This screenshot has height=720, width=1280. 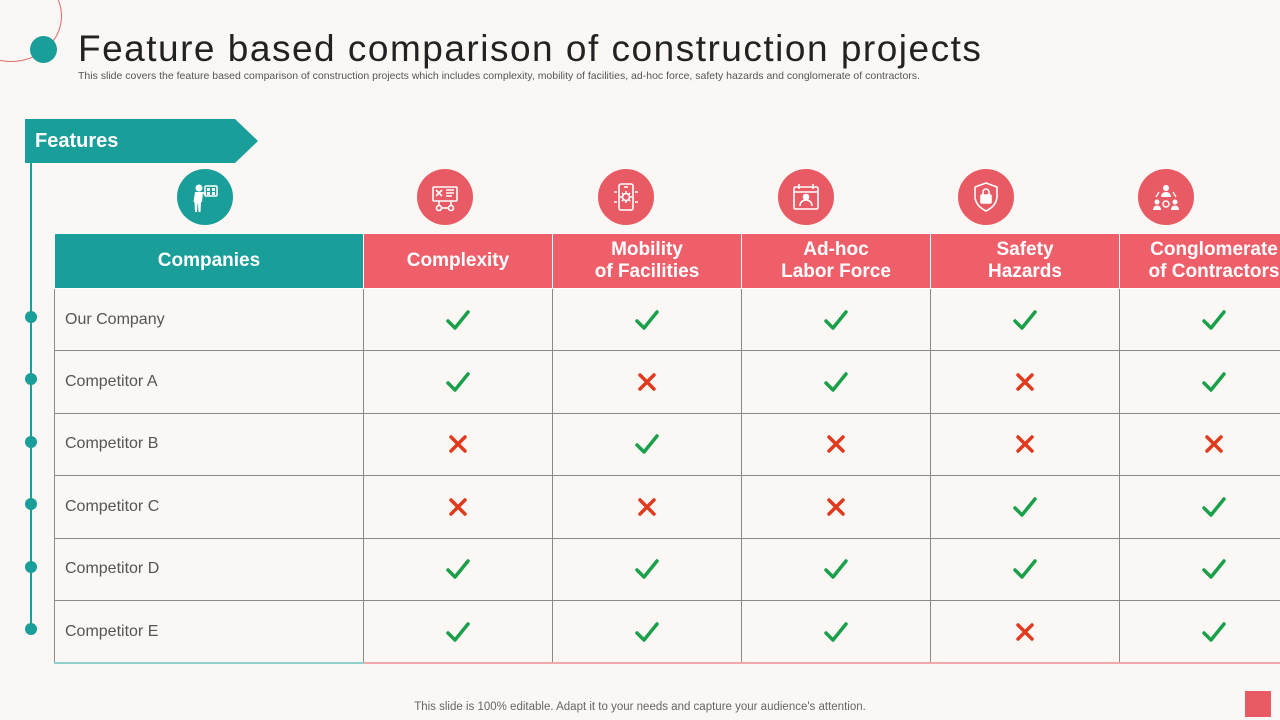 I want to click on header-conglomerate: Conglomerate of Contractors, so click(x=1199, y=261).